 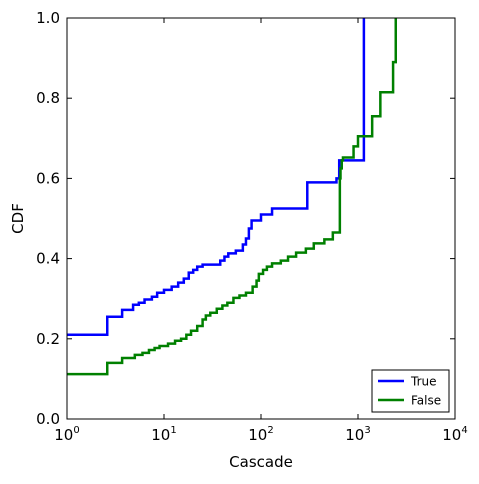 I want to click on y-tick-label: 1.0, so click(x=48, y=18).